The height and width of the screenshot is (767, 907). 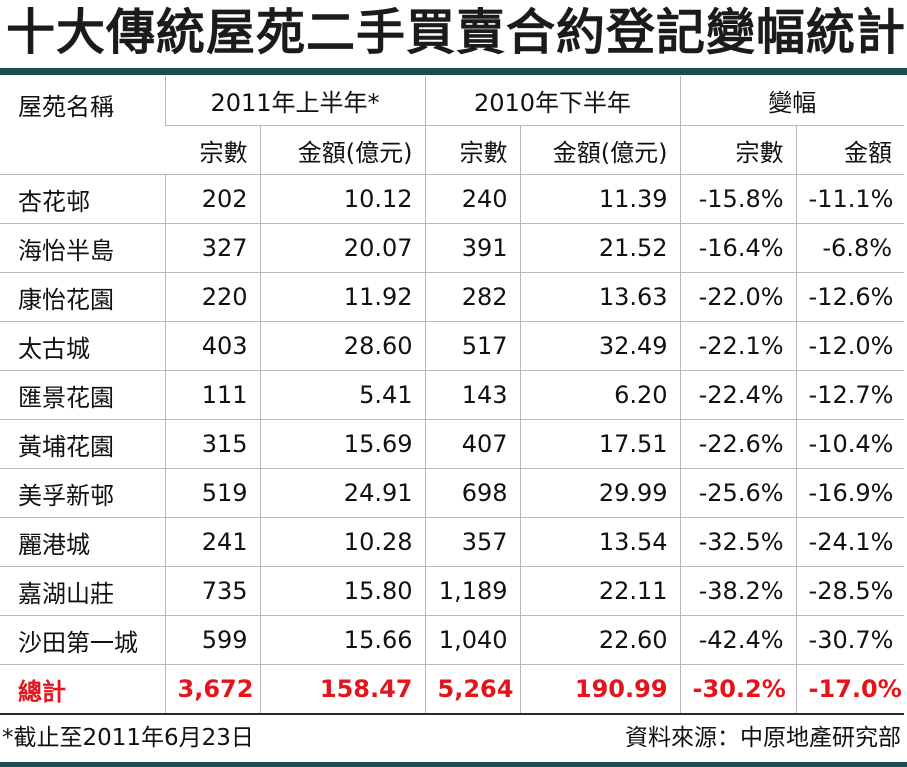 I want to click on header-row-2: 宗數 金額(億元) 宗數 金額(億元) 宗數 金額, so click(x=452, y=150).